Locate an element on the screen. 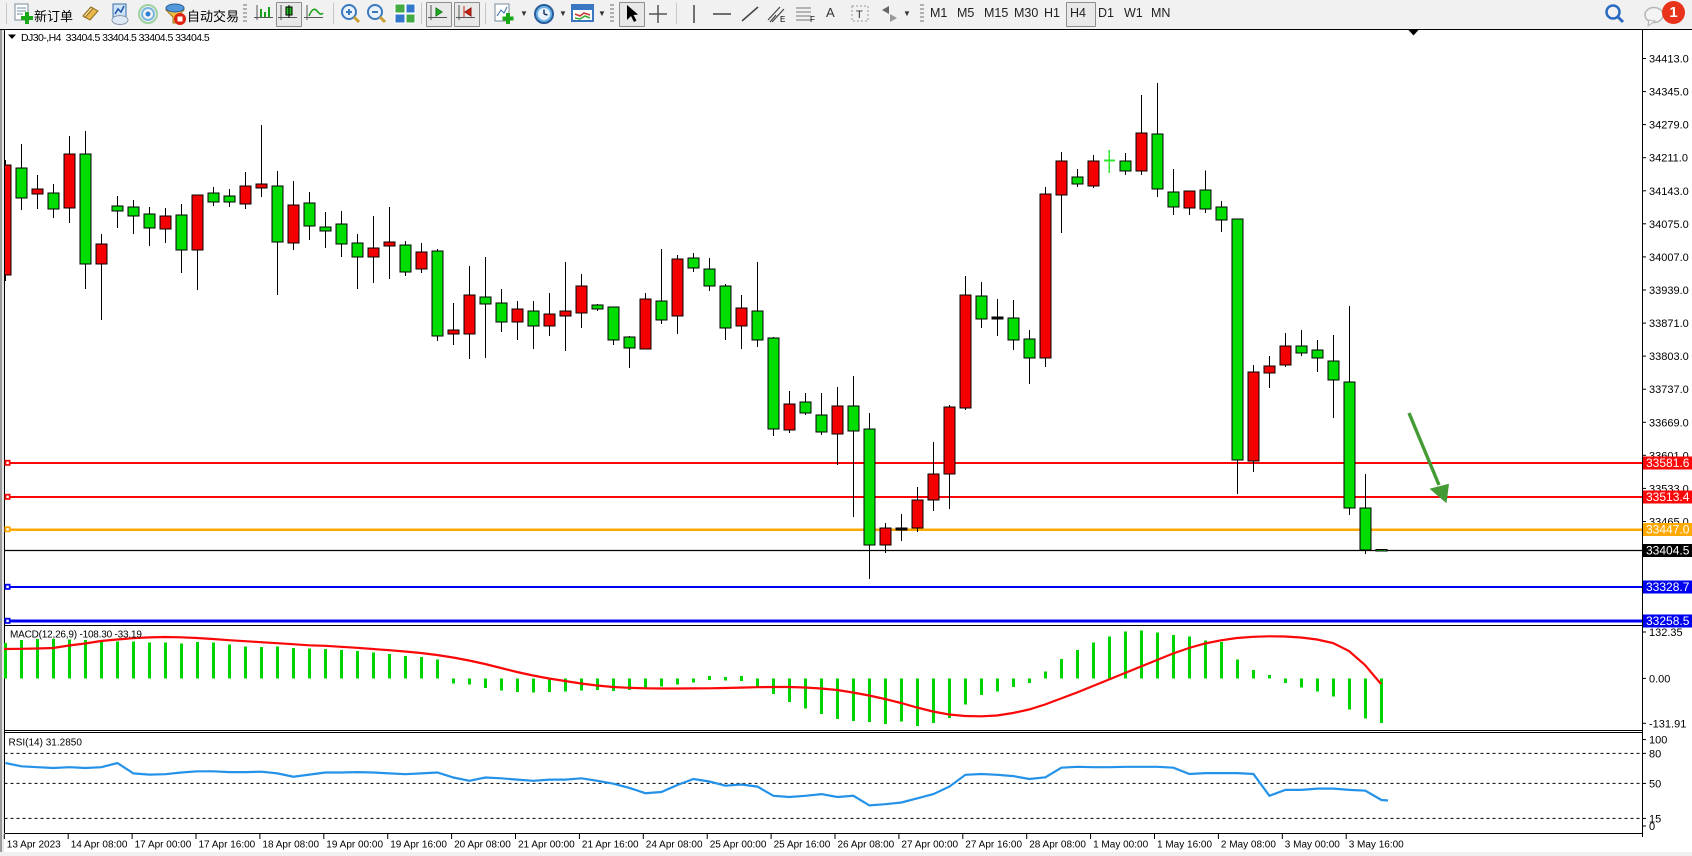  svg-text: 100 is located at coordinates (1658, 741).